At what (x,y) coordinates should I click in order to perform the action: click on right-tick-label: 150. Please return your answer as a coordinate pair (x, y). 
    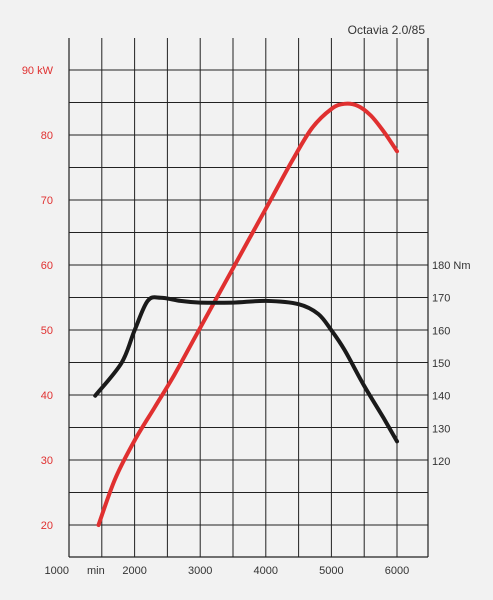
    Looking at the image, I should click on (441, 364).